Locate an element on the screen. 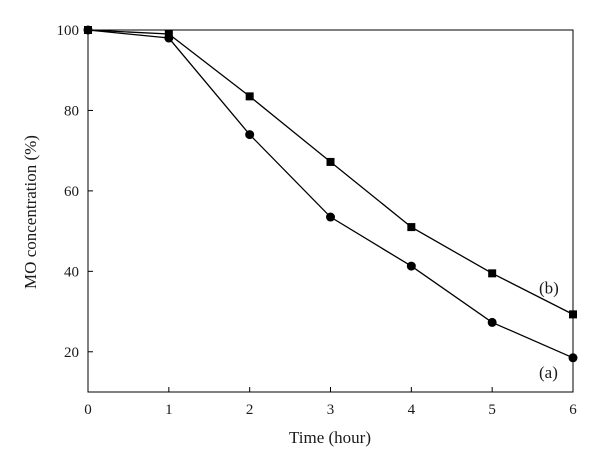 The height and width of the screenshot is (470, 600). y-tick-label: 60 is located at coordinates (71, 192).